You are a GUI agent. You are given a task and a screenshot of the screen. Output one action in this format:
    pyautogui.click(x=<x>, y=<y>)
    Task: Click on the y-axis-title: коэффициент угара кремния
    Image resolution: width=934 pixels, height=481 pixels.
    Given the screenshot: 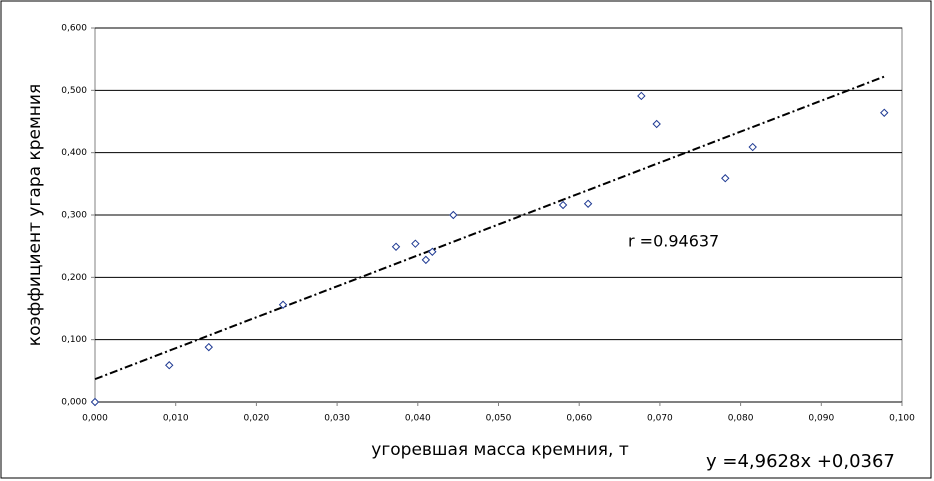 What is the action you would take?
    pyautogui.click(x=35, y=215)
    